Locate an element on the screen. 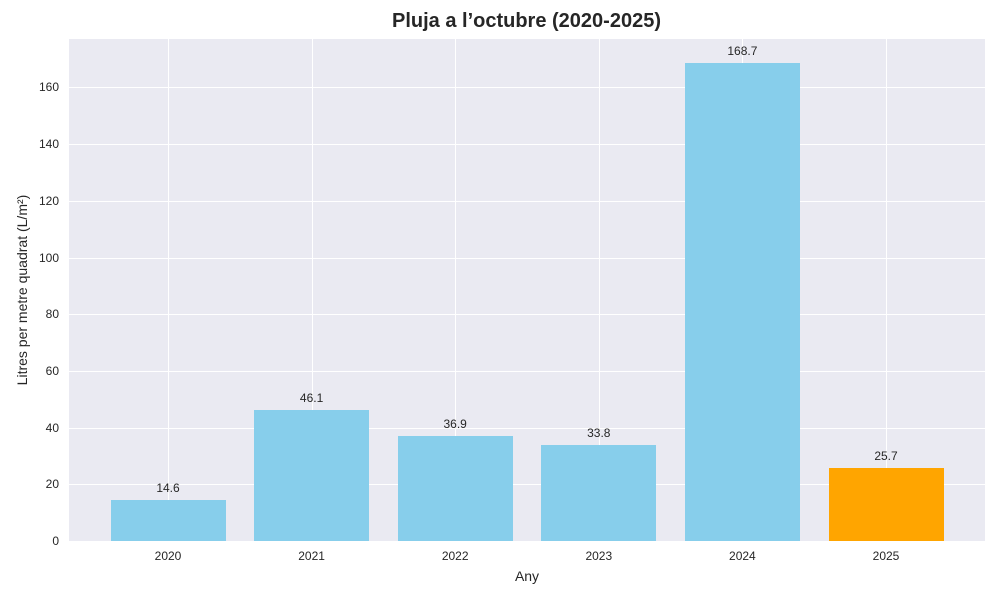 Image resolution: width=1000 pixels, height=600 pixels. y-tick-label: 60 is located at coordinates (52, 370).